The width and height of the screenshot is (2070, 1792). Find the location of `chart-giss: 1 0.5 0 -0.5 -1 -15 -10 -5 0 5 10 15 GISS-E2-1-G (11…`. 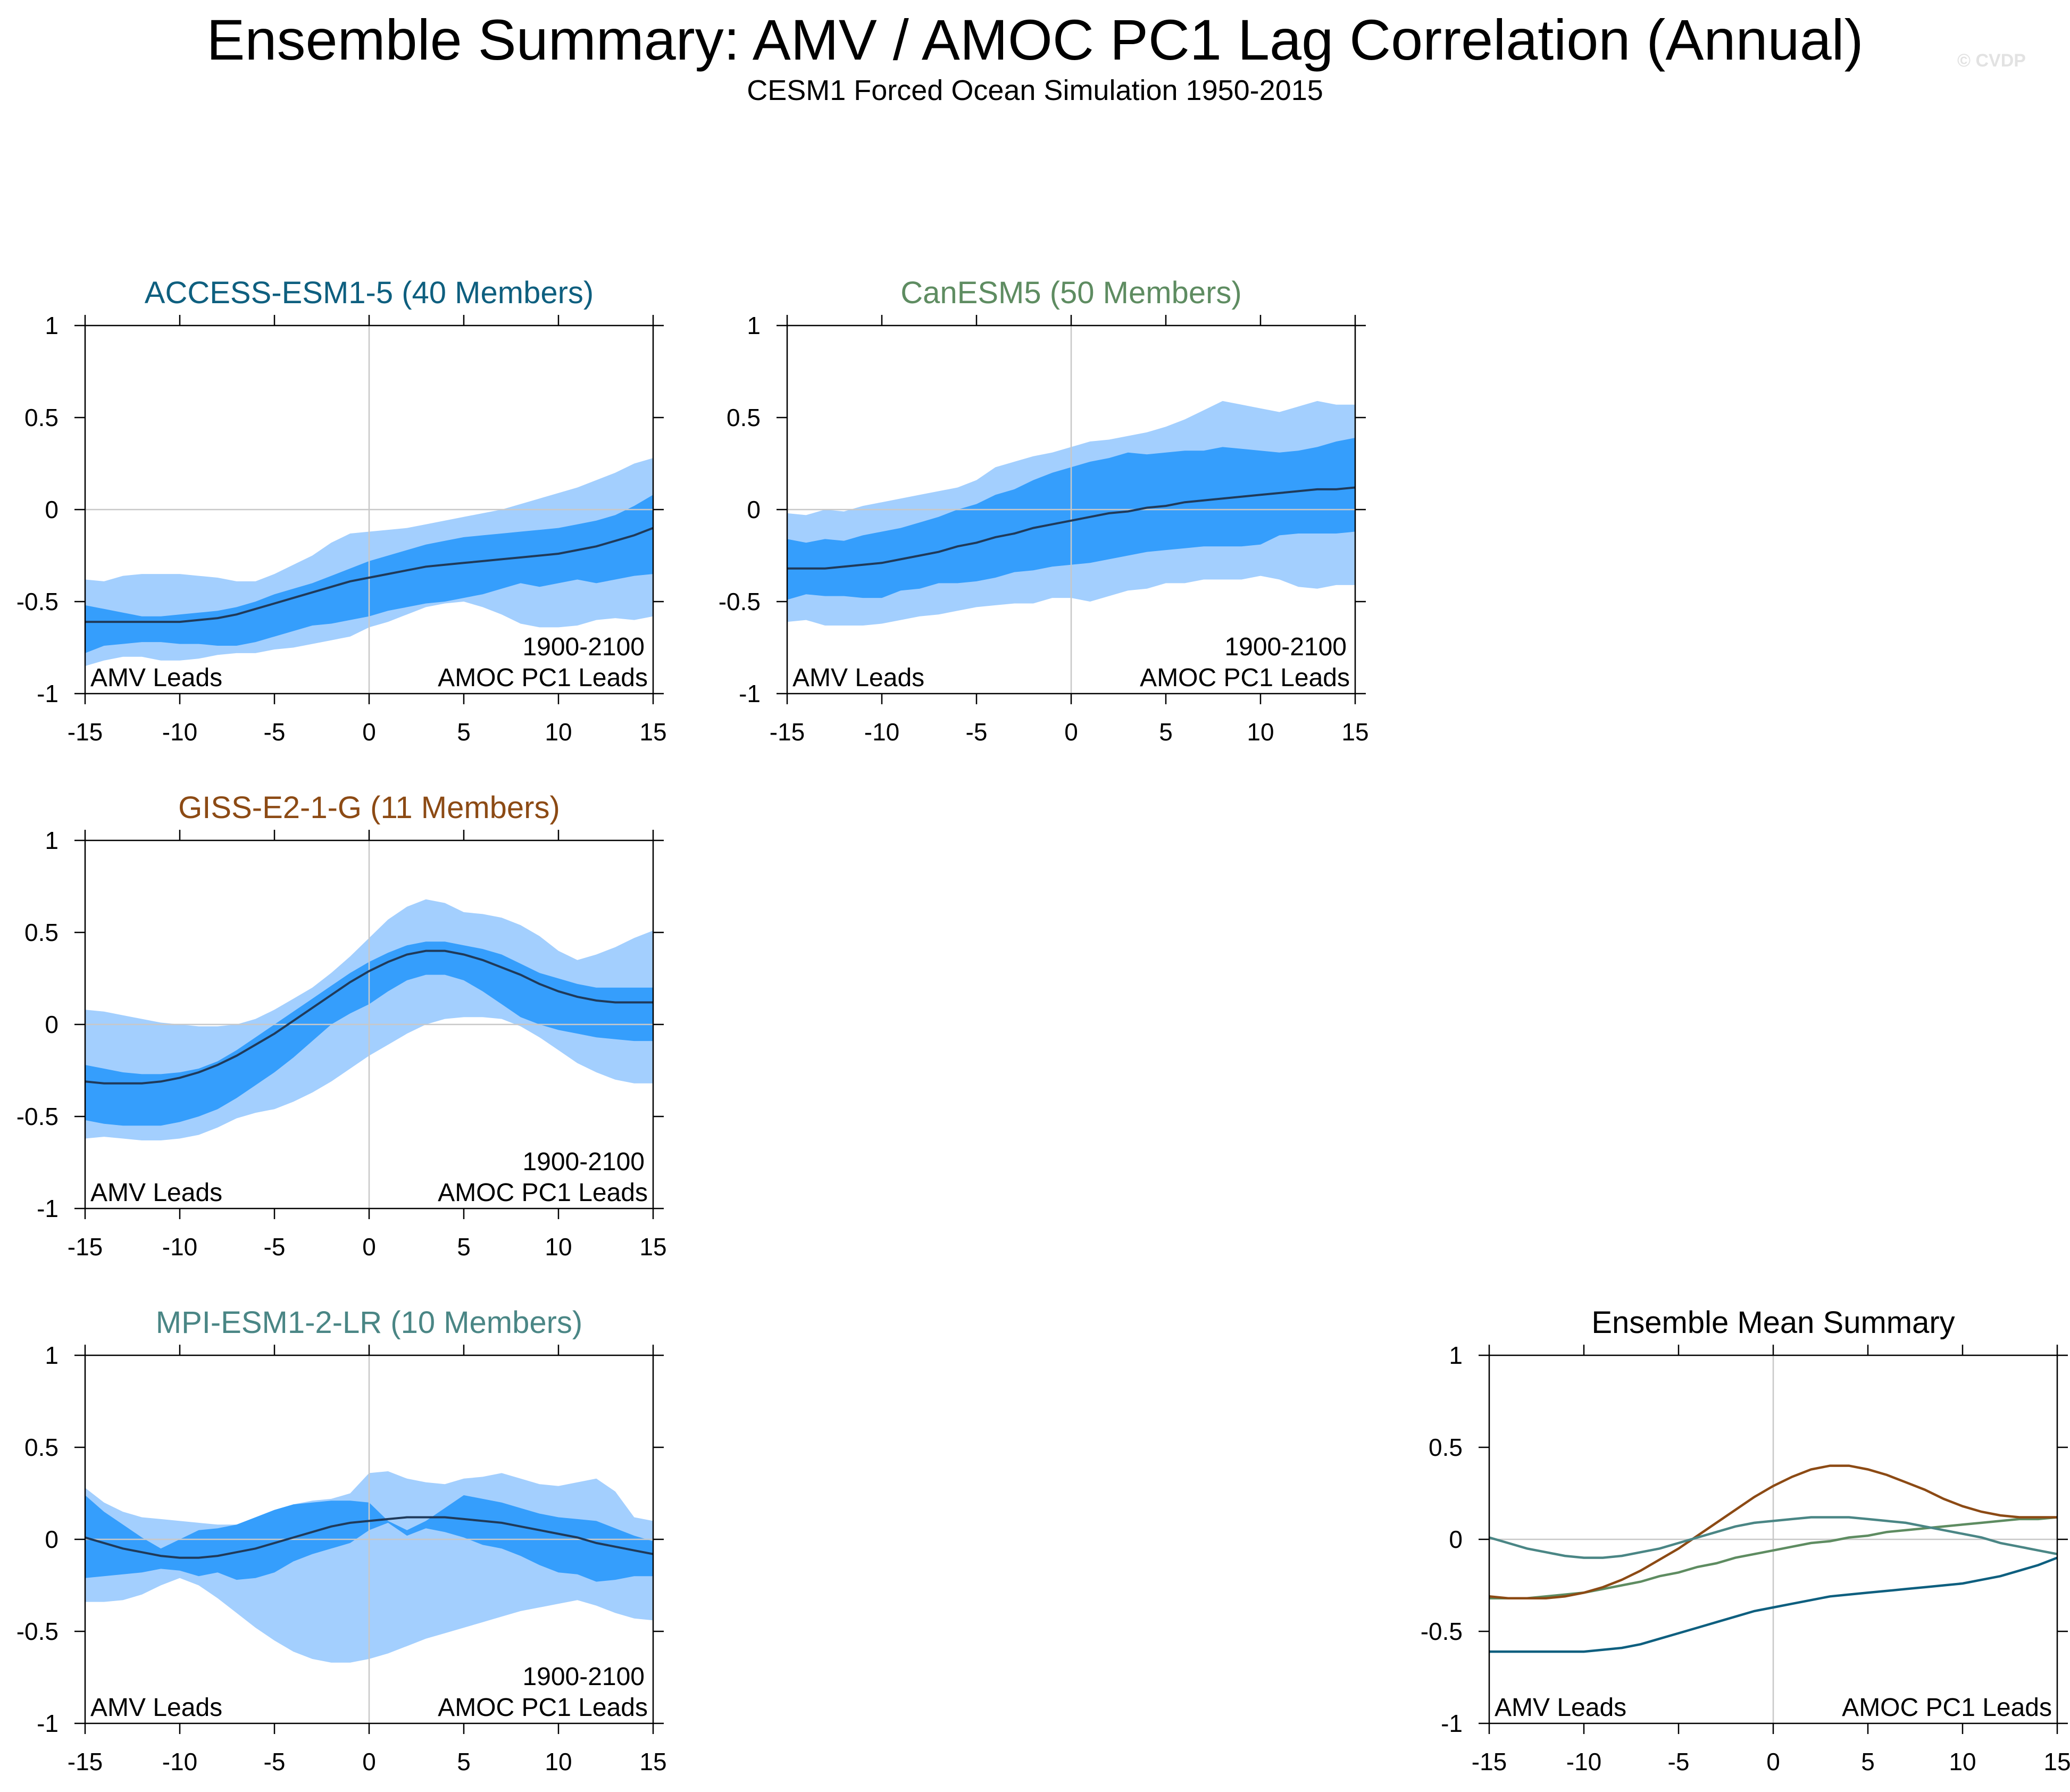

chart-giss: 1 0.5 0 -0.5 -1 -15 -10 -5 0 5 10 15 GISS-E2-1-G (11… is located at coordinates (341, 1025).